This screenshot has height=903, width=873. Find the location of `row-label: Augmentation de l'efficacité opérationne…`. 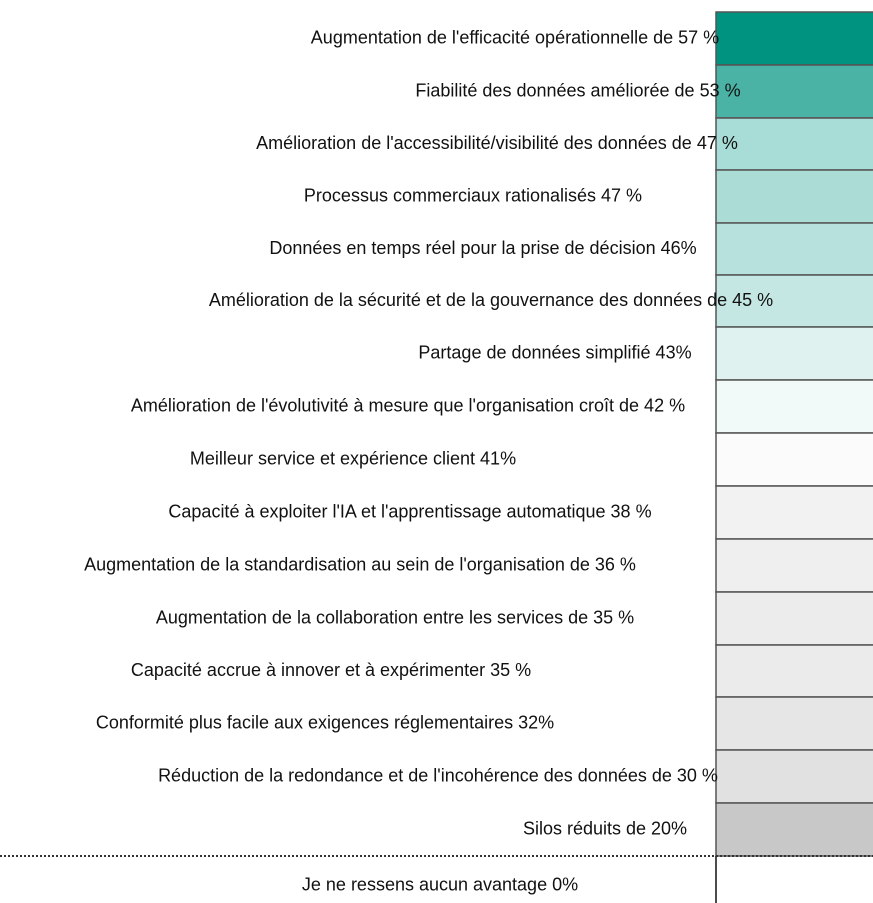

row-label: Augmentation de l'efficacité opérationne… is located at coordinates (515, 37).